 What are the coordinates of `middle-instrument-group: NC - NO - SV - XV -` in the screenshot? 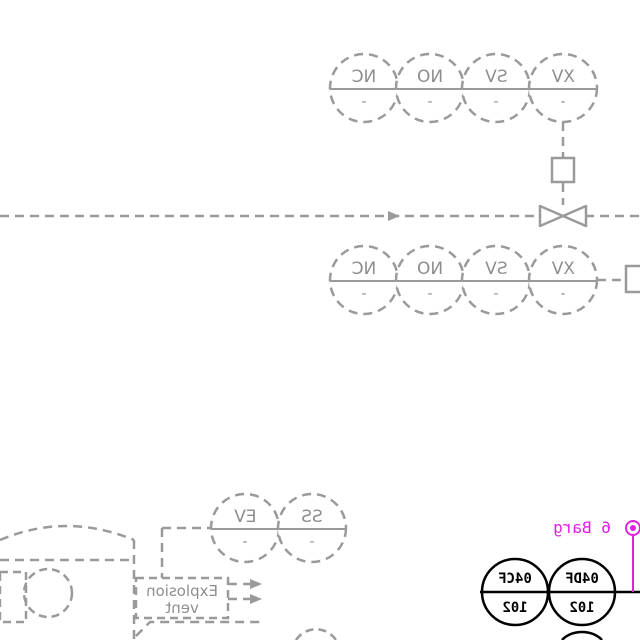 It's located at (484, 280).